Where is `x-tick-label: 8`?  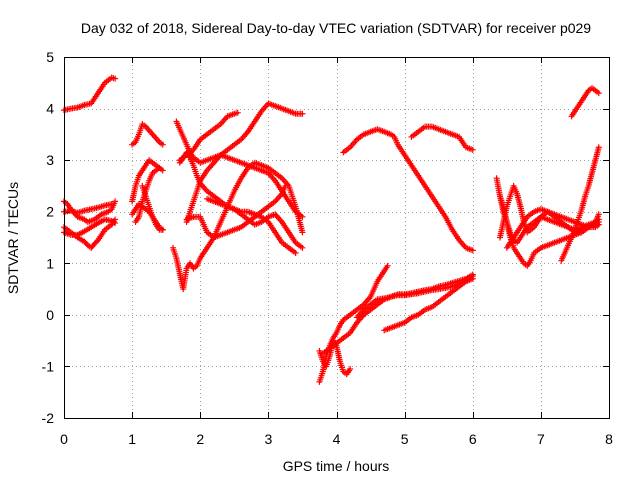 x-tick-label: 8 is located at coordinates (609, 439).